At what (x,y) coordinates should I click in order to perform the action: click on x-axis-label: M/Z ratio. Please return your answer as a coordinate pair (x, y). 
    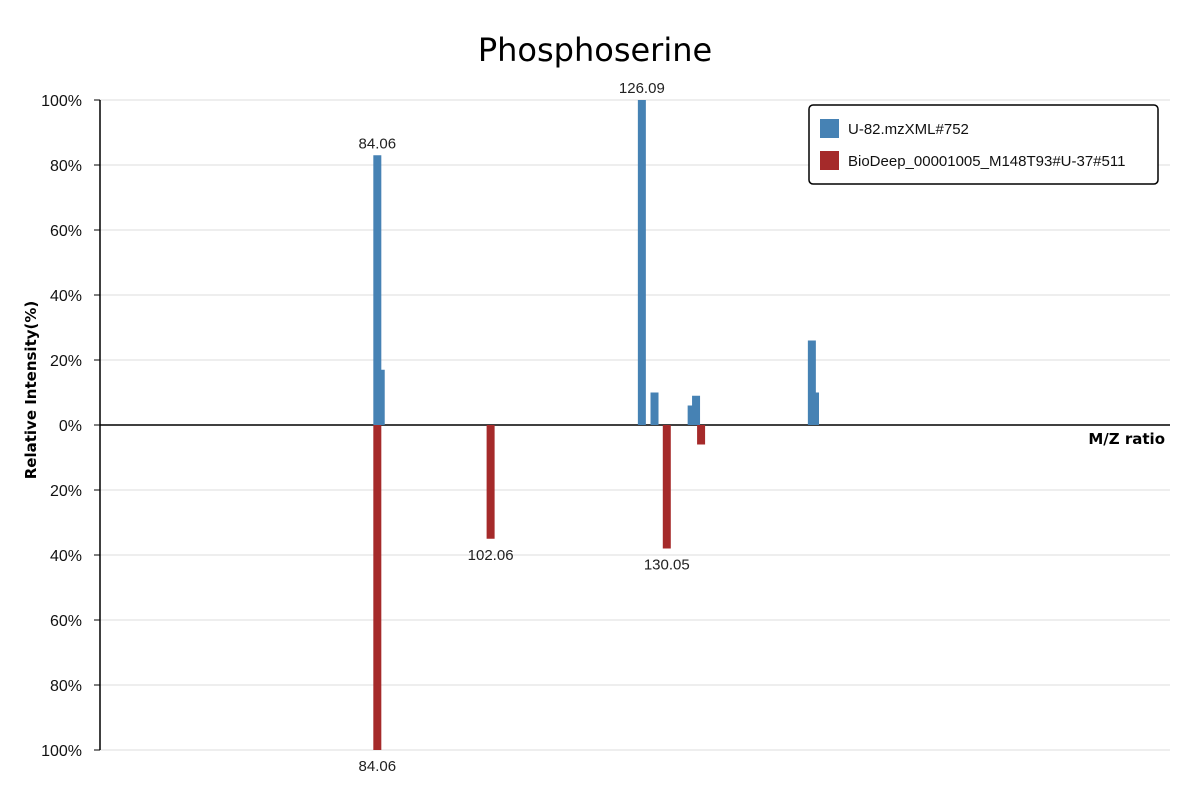
    Looking at the image, I should click on (1126, 439).